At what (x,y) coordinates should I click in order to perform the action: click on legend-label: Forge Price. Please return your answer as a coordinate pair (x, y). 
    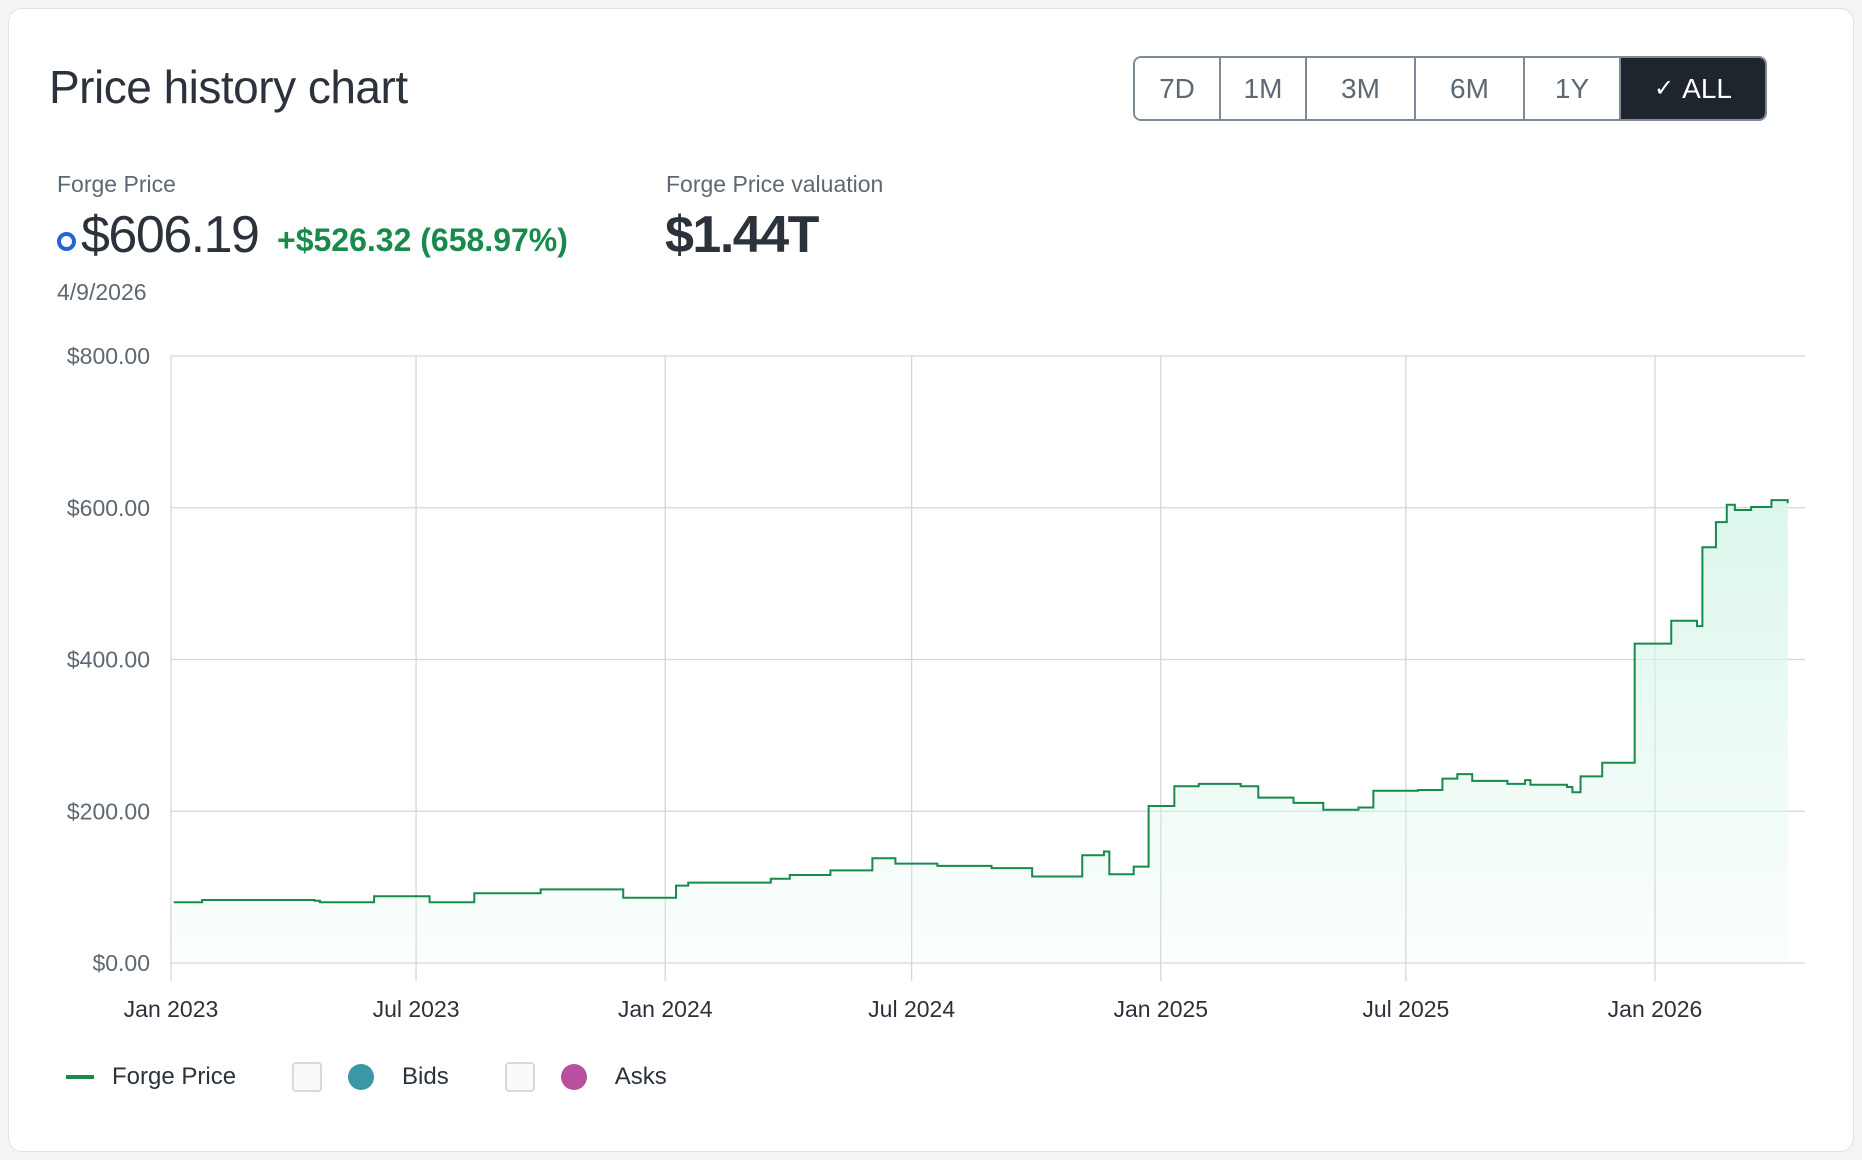
    Looking at the image, I should click on (174, 1076).